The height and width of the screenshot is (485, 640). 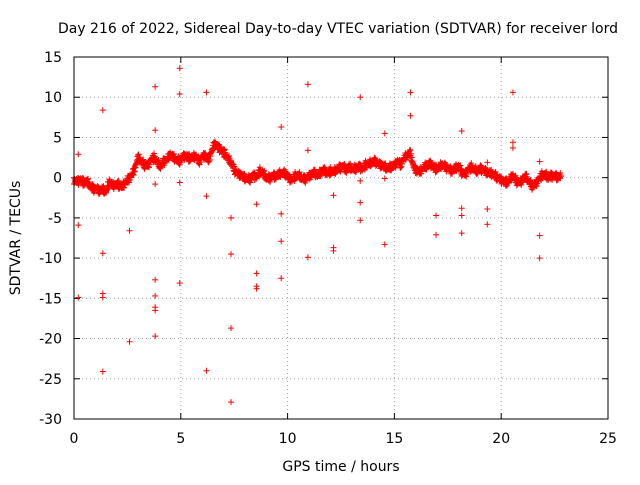 I want to click on y-tick-label: 15, so click(x=53, y=58).